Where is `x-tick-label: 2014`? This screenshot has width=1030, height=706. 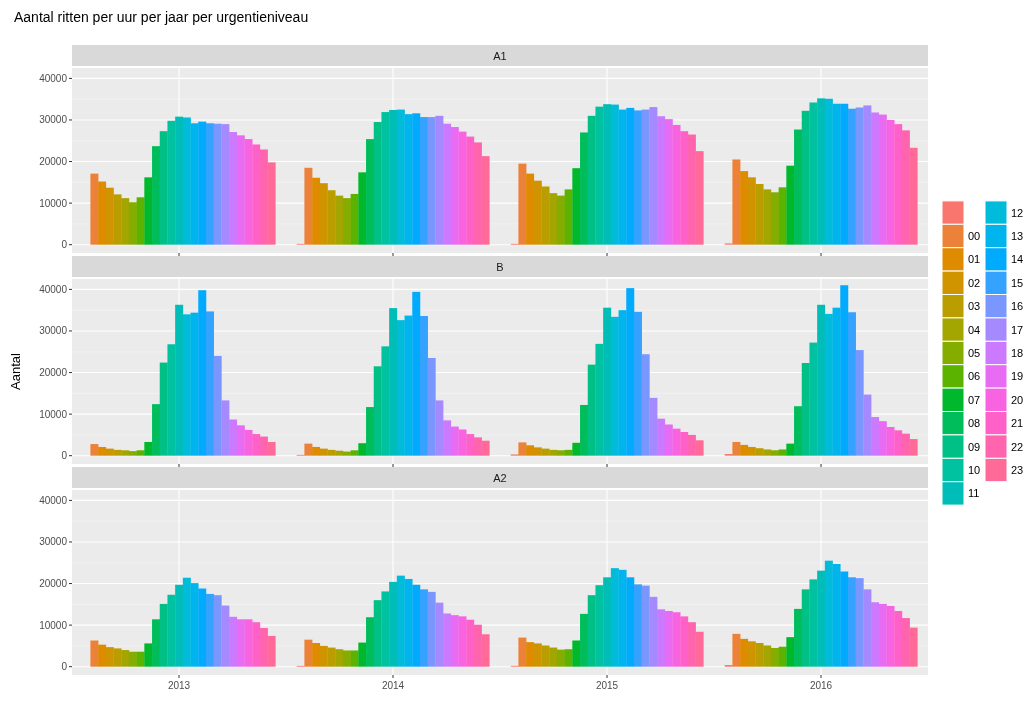 x-tick-label: 2014 is located at coordinates (393, 685).